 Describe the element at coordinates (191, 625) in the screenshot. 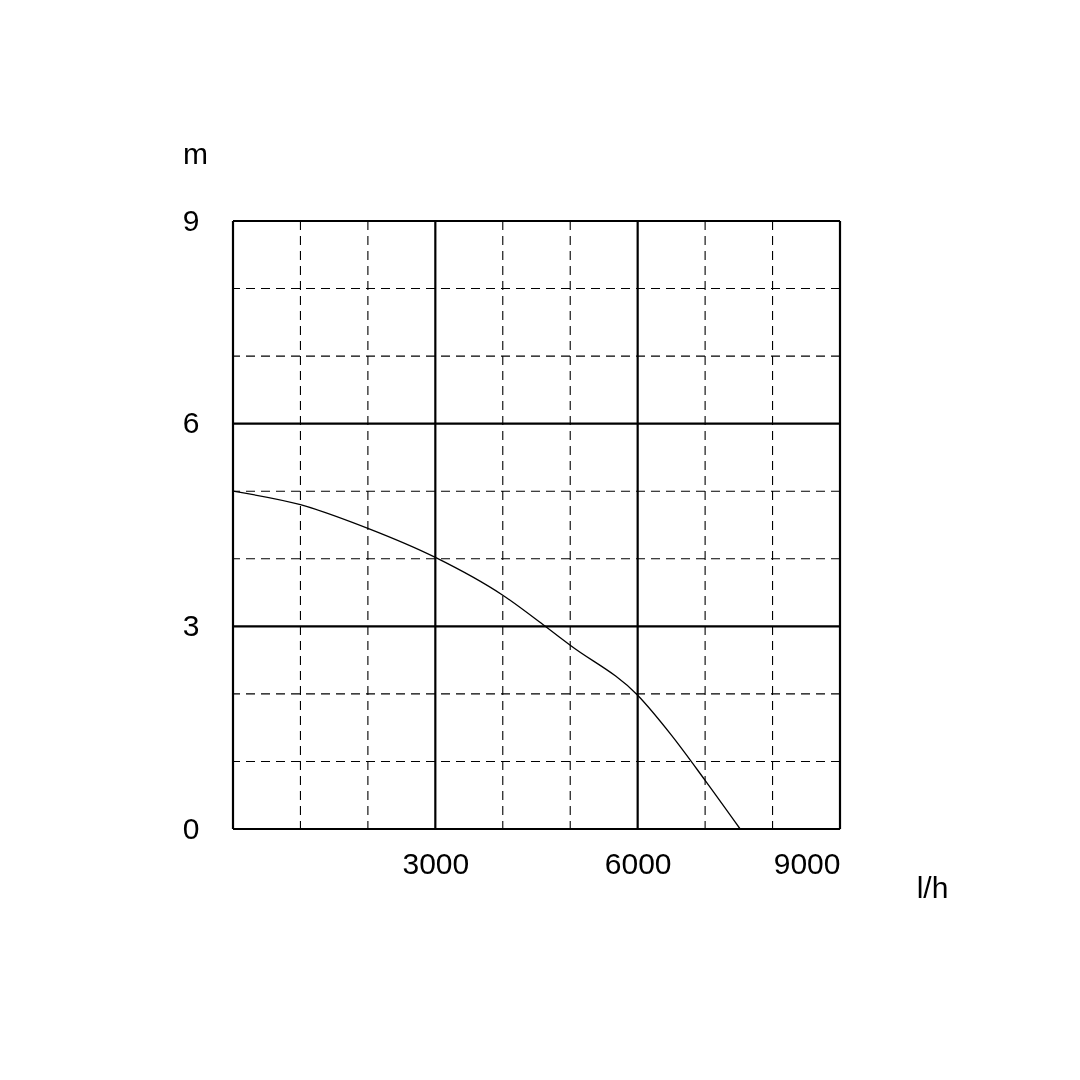

I see `y-tick-label: 3` at that location.